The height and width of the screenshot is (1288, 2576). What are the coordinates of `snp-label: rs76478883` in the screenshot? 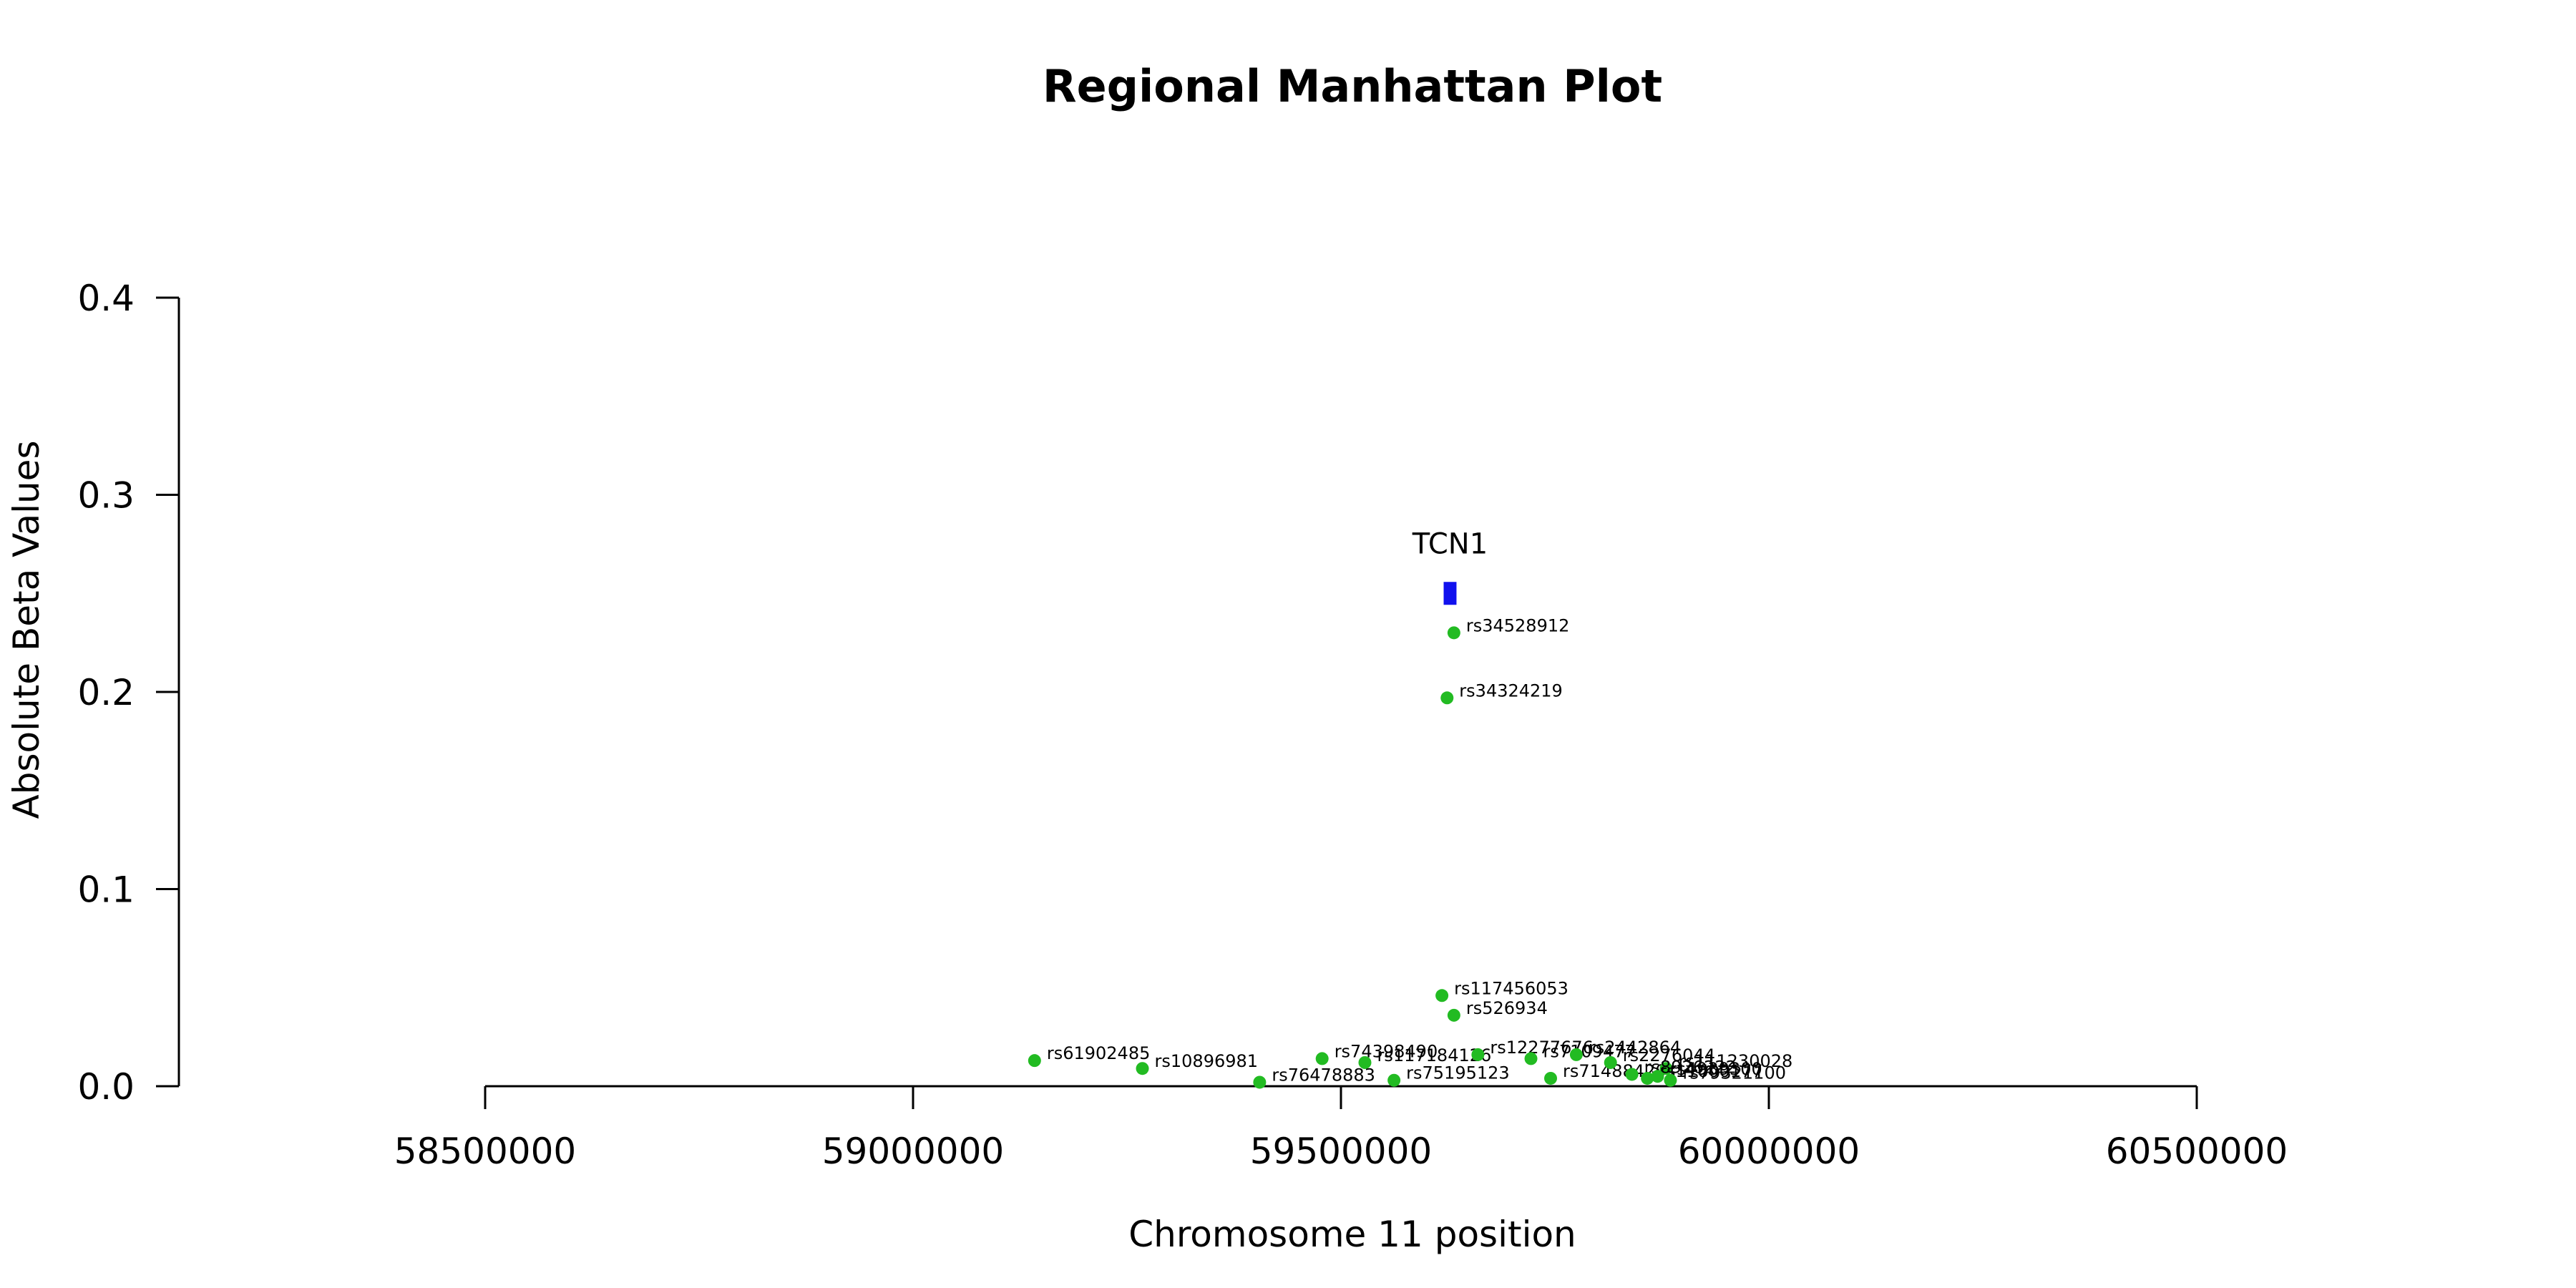 It's located at (1323, 1075).